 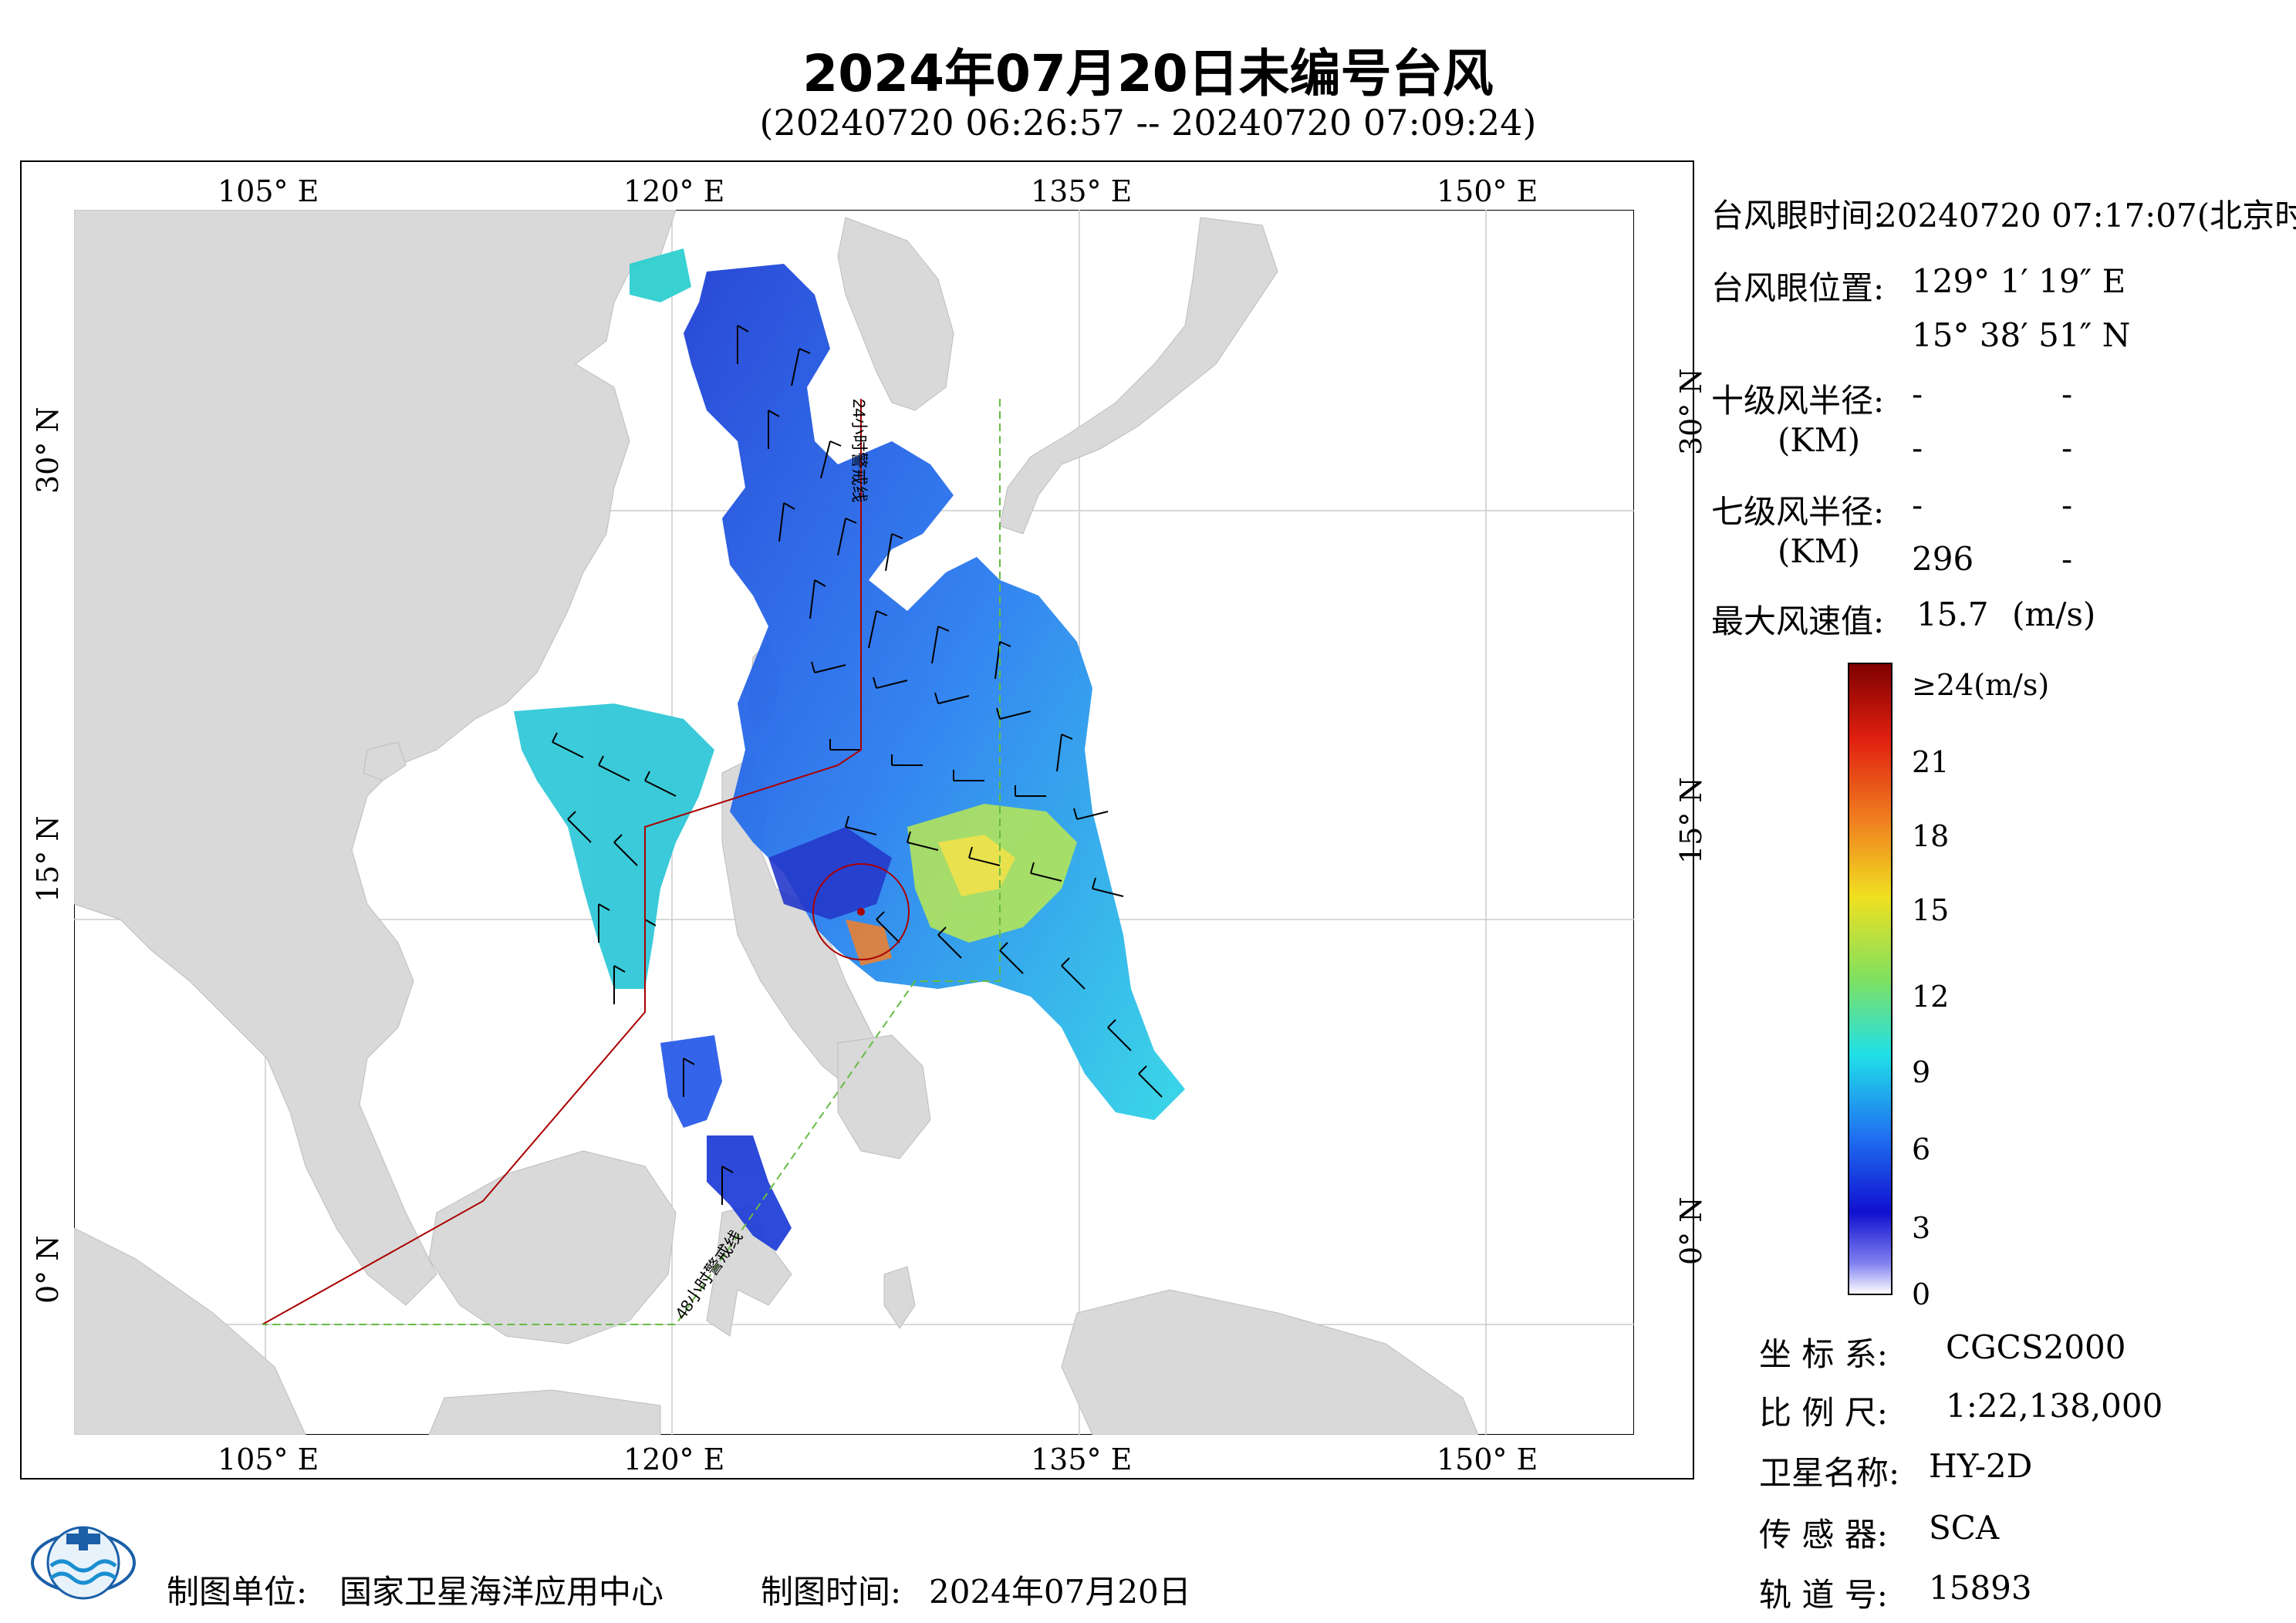 I want to click on colorbar-tick-3: 3, so click(x=1921, y=1228).